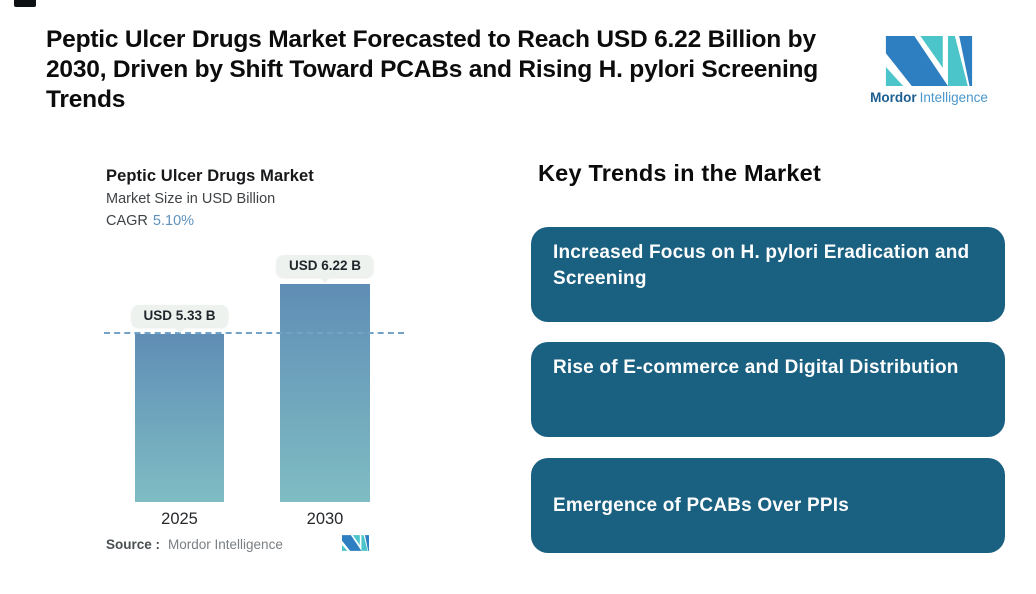 The width and height of the screenshot is (1036, 594). I want to click on trend-card-pcabs: Emergence of PCABs Over PPIs, so click(768, 505).